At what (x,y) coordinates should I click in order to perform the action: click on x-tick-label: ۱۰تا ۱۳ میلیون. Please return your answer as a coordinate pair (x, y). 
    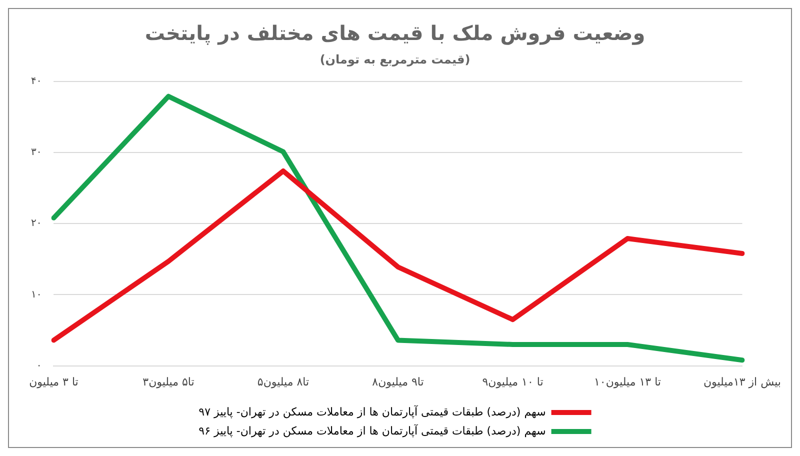
    Looking at the image, I should click on (627, 381).